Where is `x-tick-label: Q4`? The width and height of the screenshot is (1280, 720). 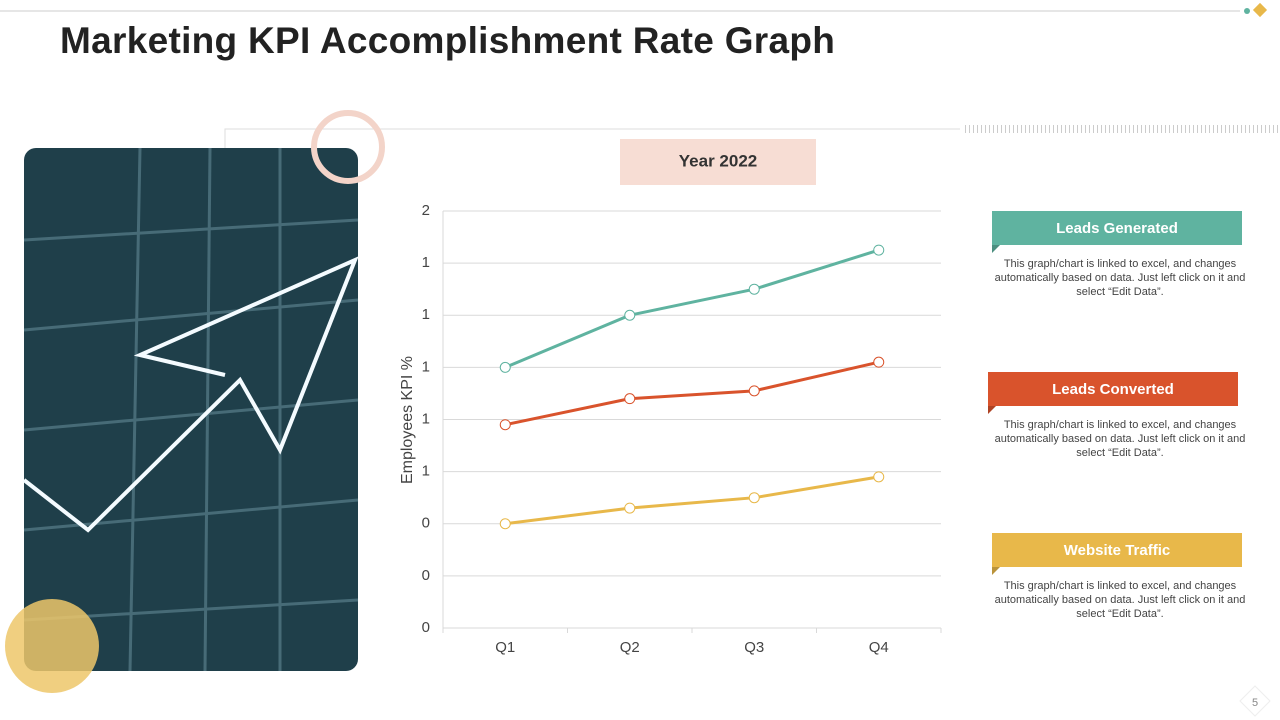
x-tick-label: Q4 is located at coordinates (879, 647).